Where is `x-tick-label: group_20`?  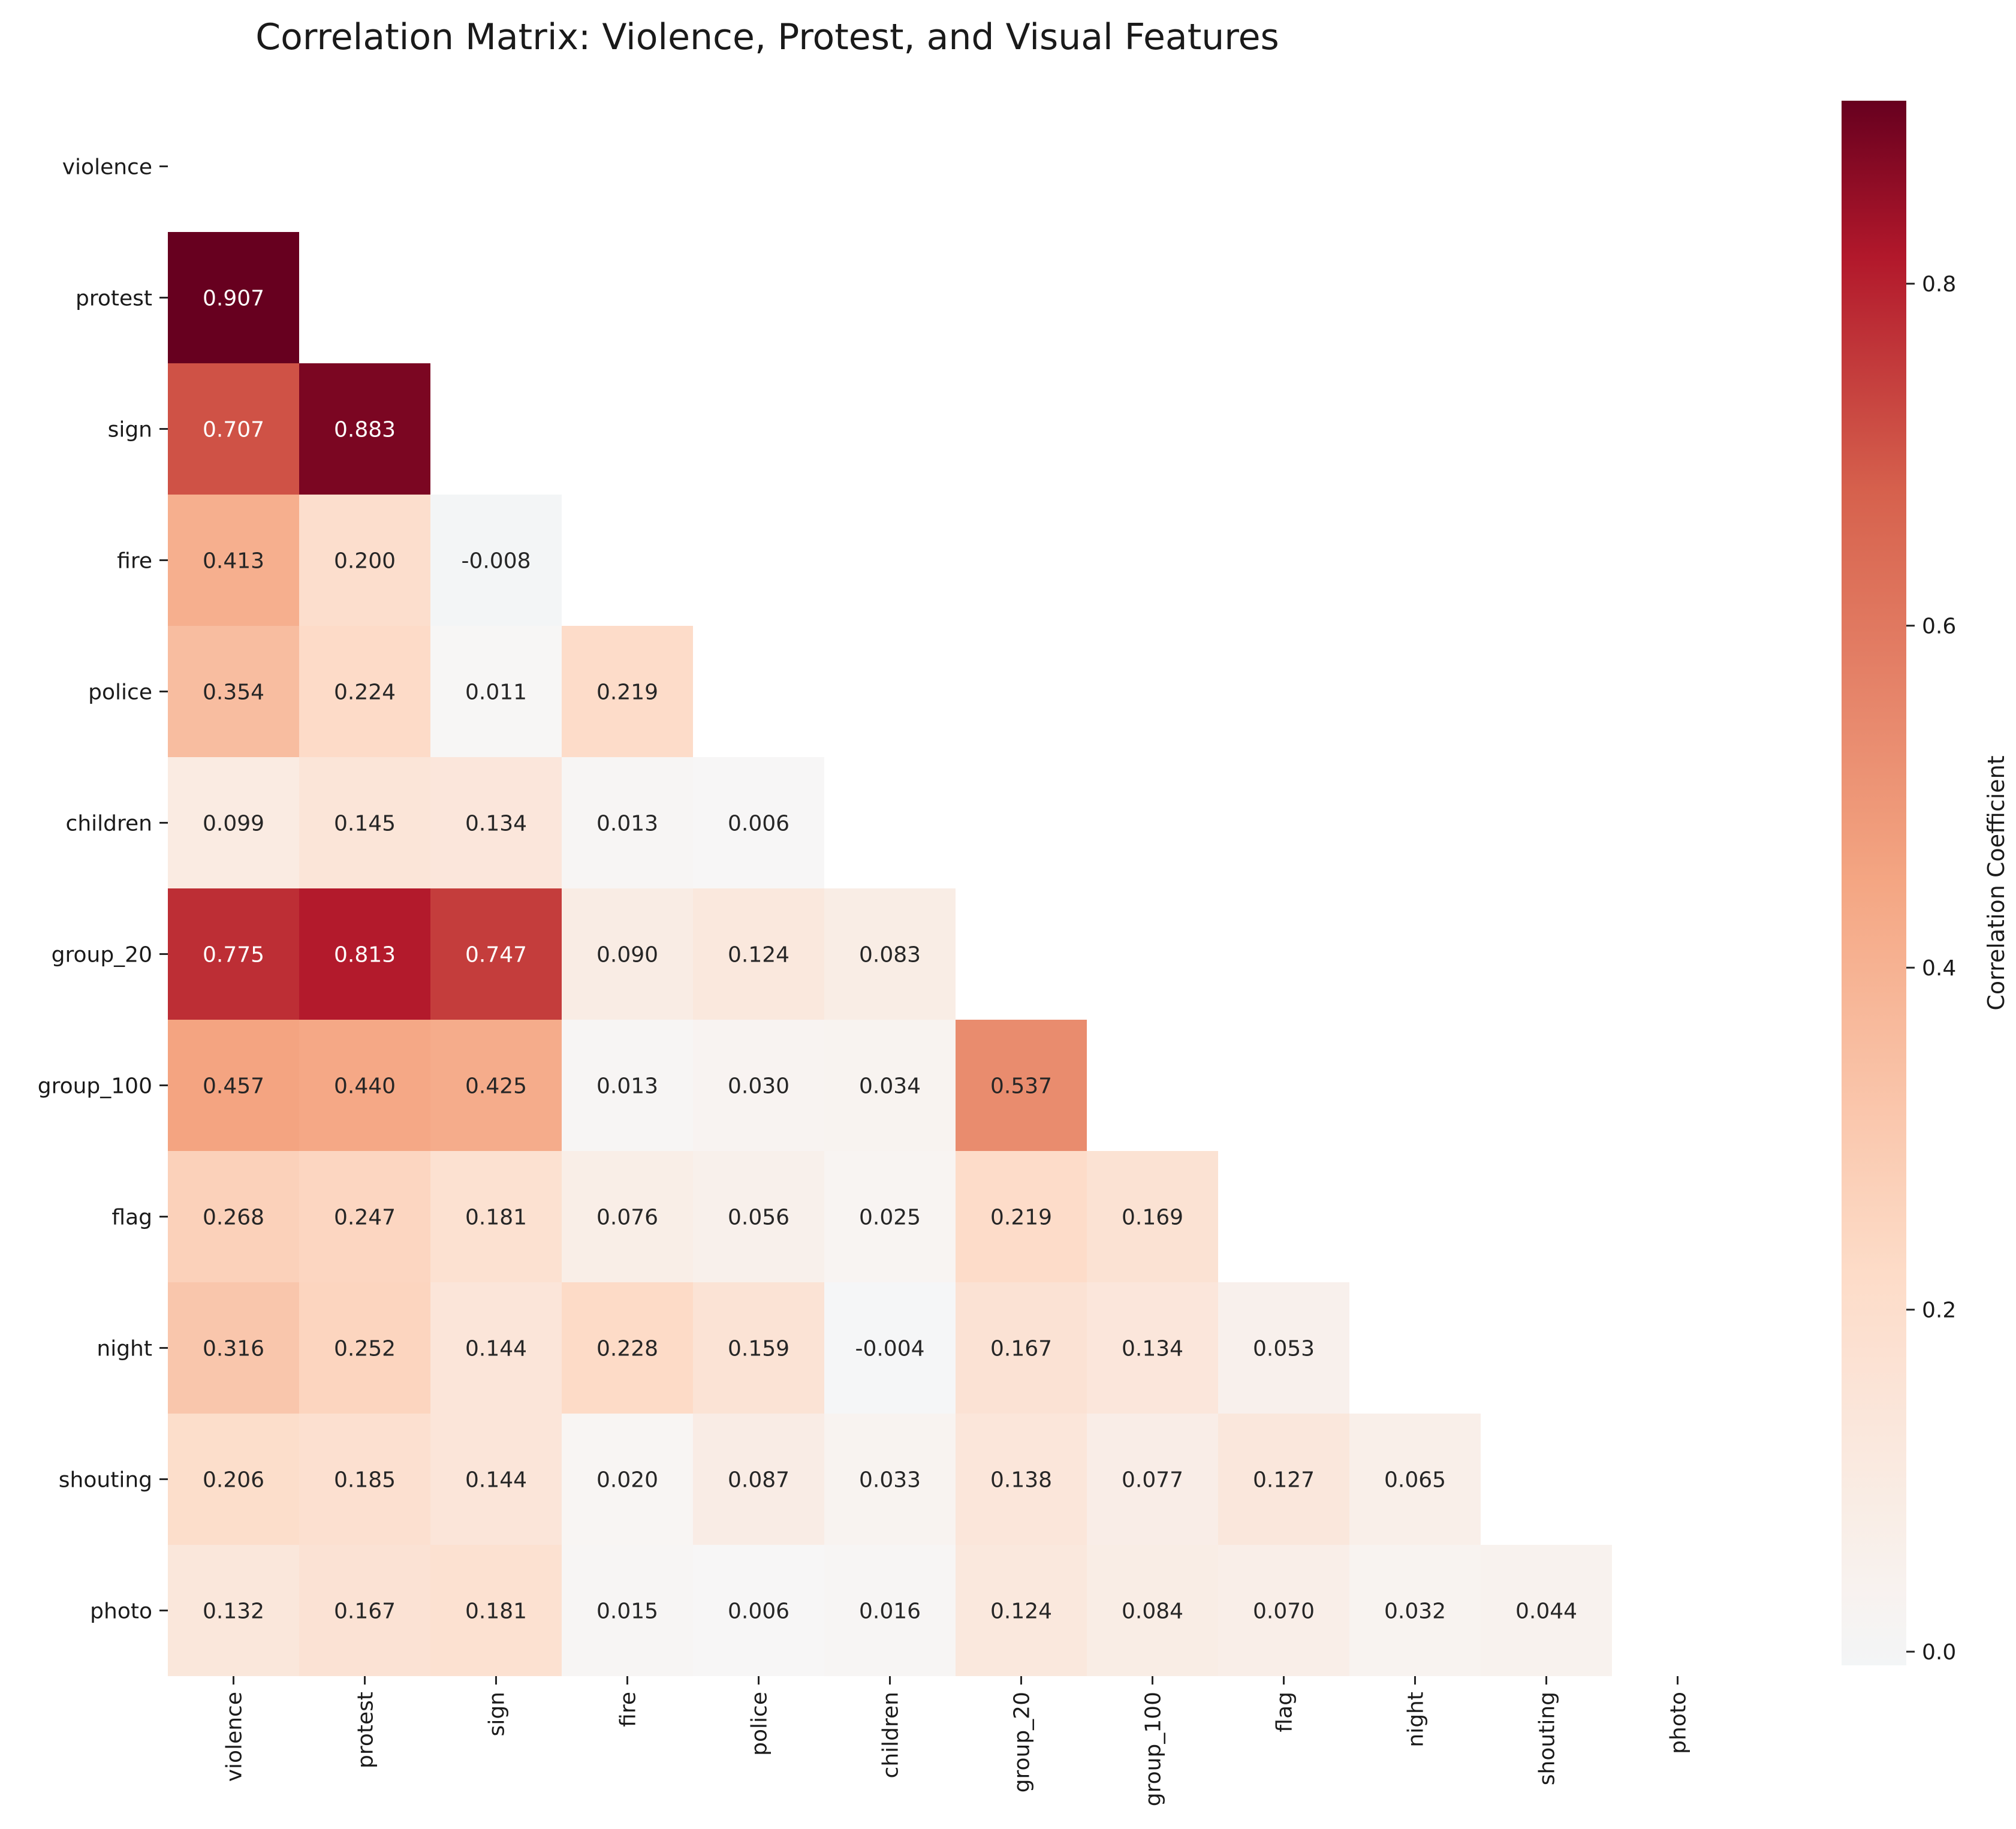
x-tick-label: group_20 is located at coordinates (1022, 1742).